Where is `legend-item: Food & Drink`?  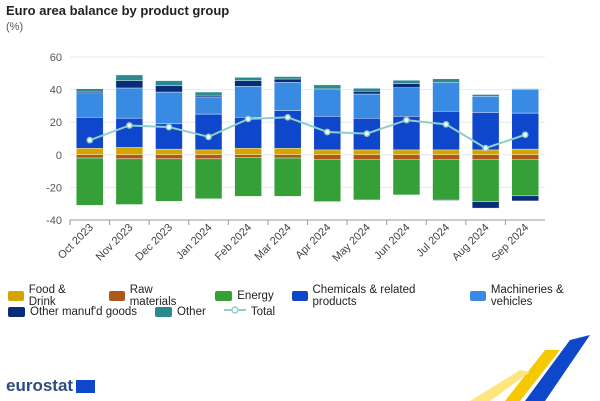 legend-item: Food & Drink is located at coordinates (49, 296).